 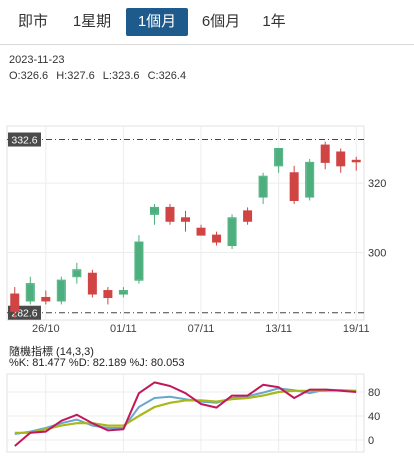 I want to click on x-tick-label: 19/11, so click(x=356, y=329).